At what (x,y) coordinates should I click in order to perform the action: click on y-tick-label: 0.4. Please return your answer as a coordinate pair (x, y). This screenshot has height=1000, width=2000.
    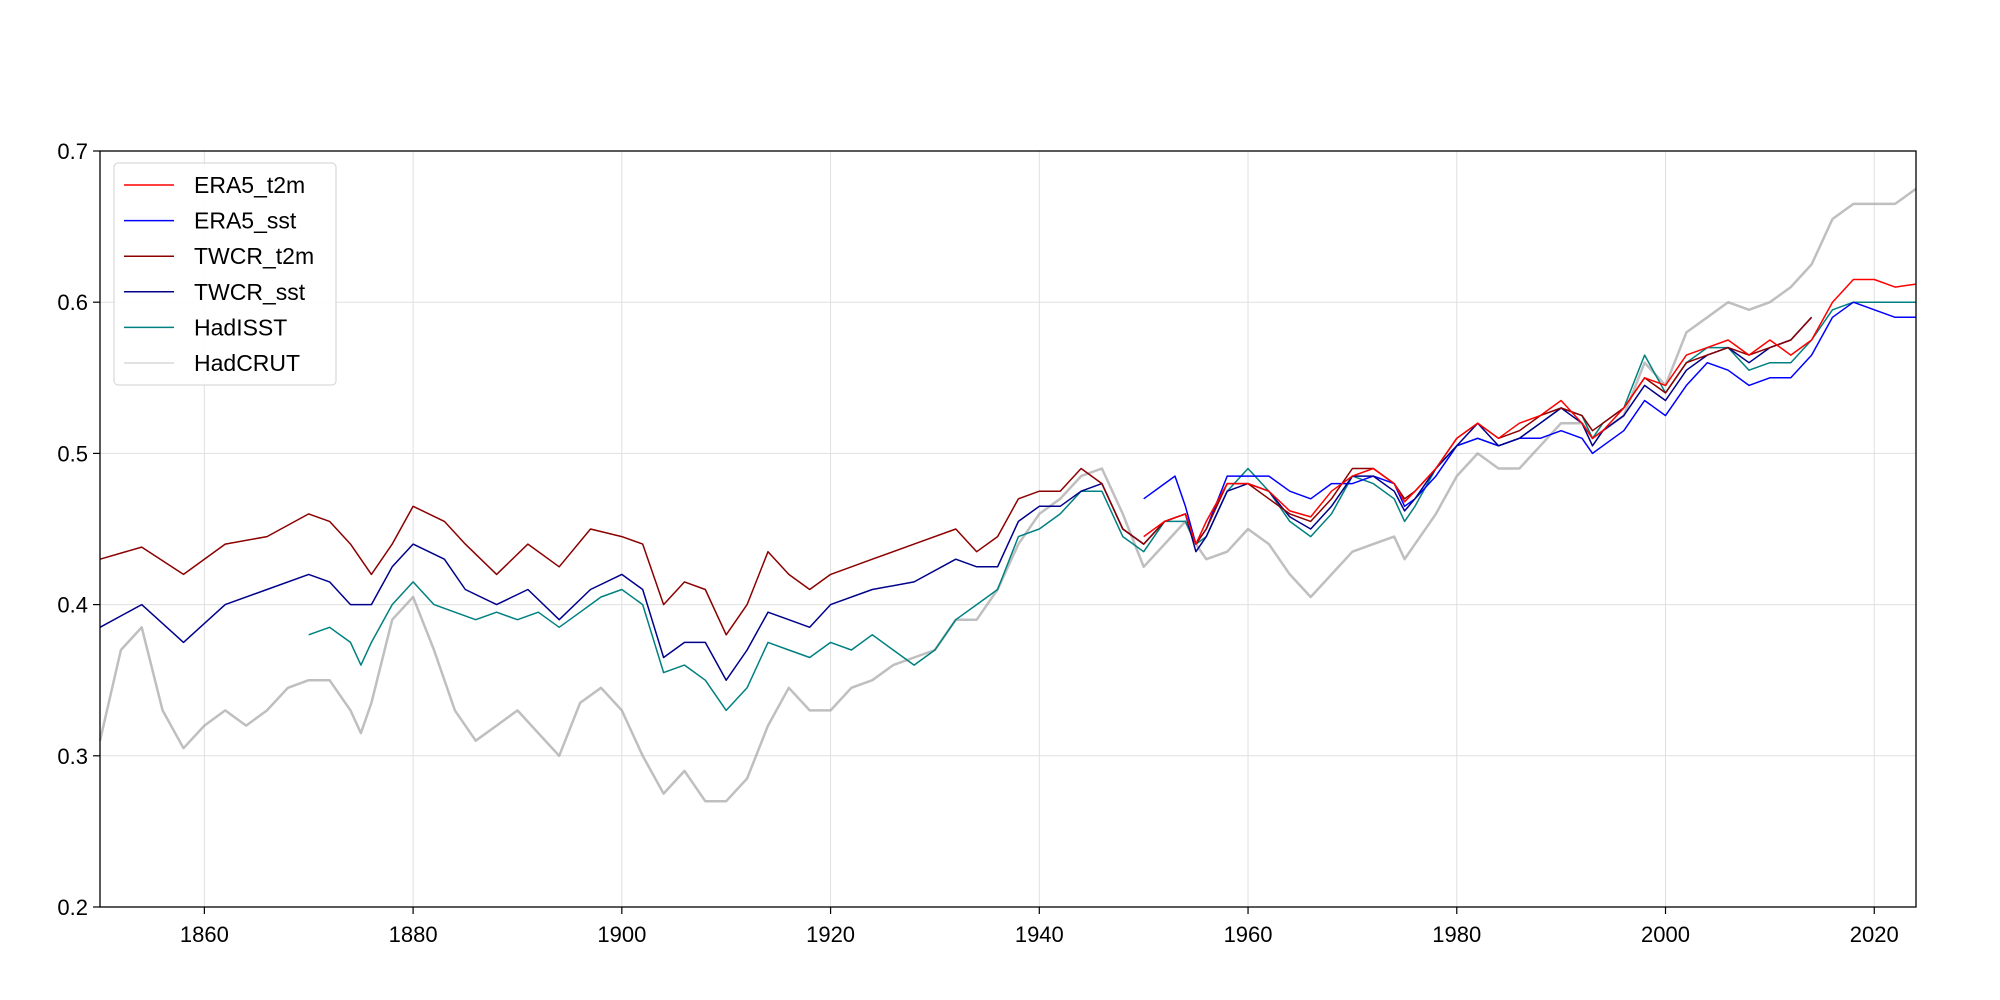
    Looking at the image, I should click on (72, 605).